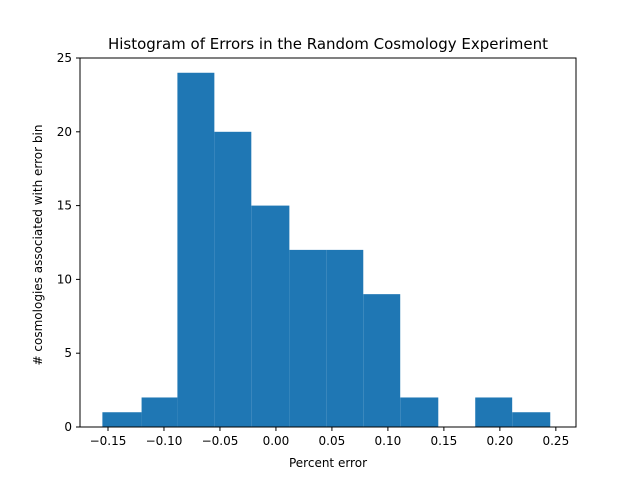 Image resolution: width=640 pixels, height=480 pixels. What do you see at coordinates (220, 441) in the screenshot?
I see `x-tick-label: −0.05` at bounding box center [220, 441].